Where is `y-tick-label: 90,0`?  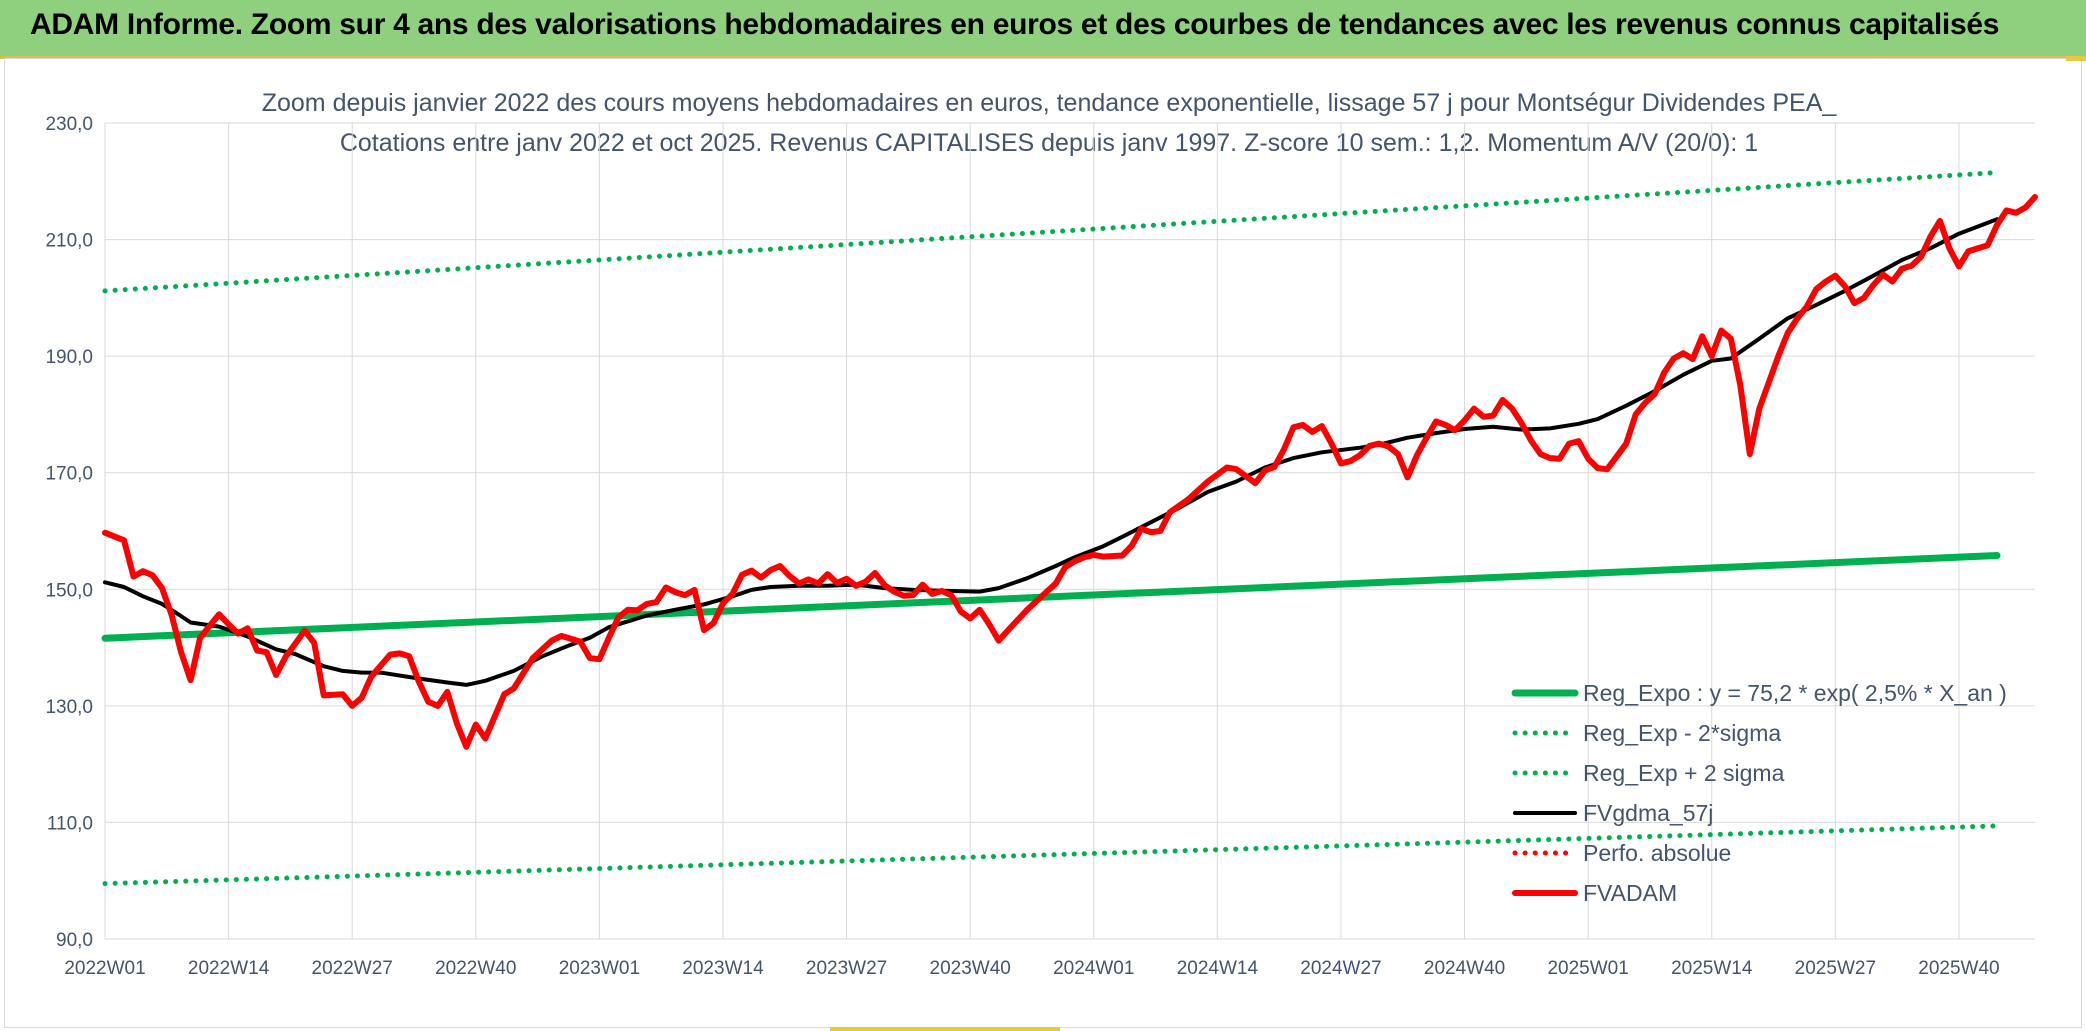 y-tick-label: 90,0 is located at coordinates (74, 940).